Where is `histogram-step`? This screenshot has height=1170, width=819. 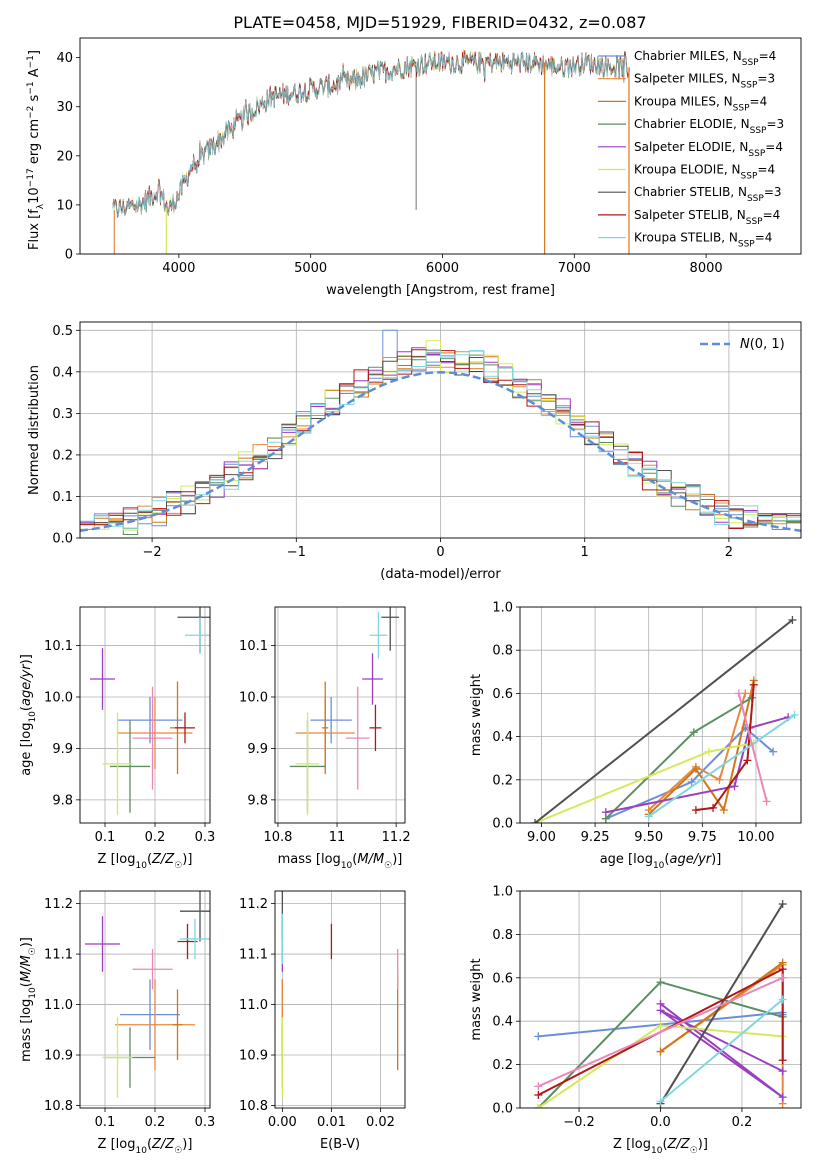 histogram-step is located at coordinates (440, 444).